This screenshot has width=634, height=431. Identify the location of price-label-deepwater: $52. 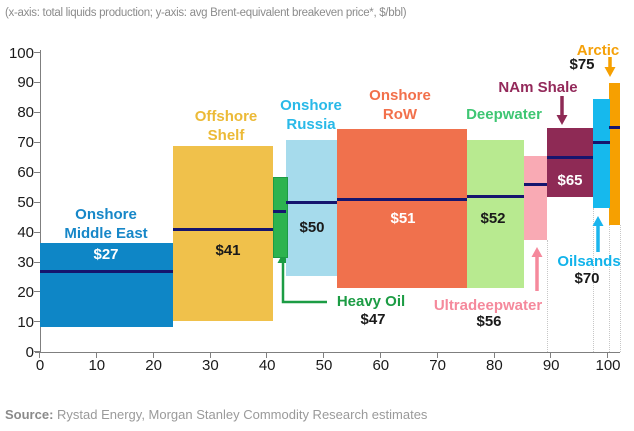
(493, 218).